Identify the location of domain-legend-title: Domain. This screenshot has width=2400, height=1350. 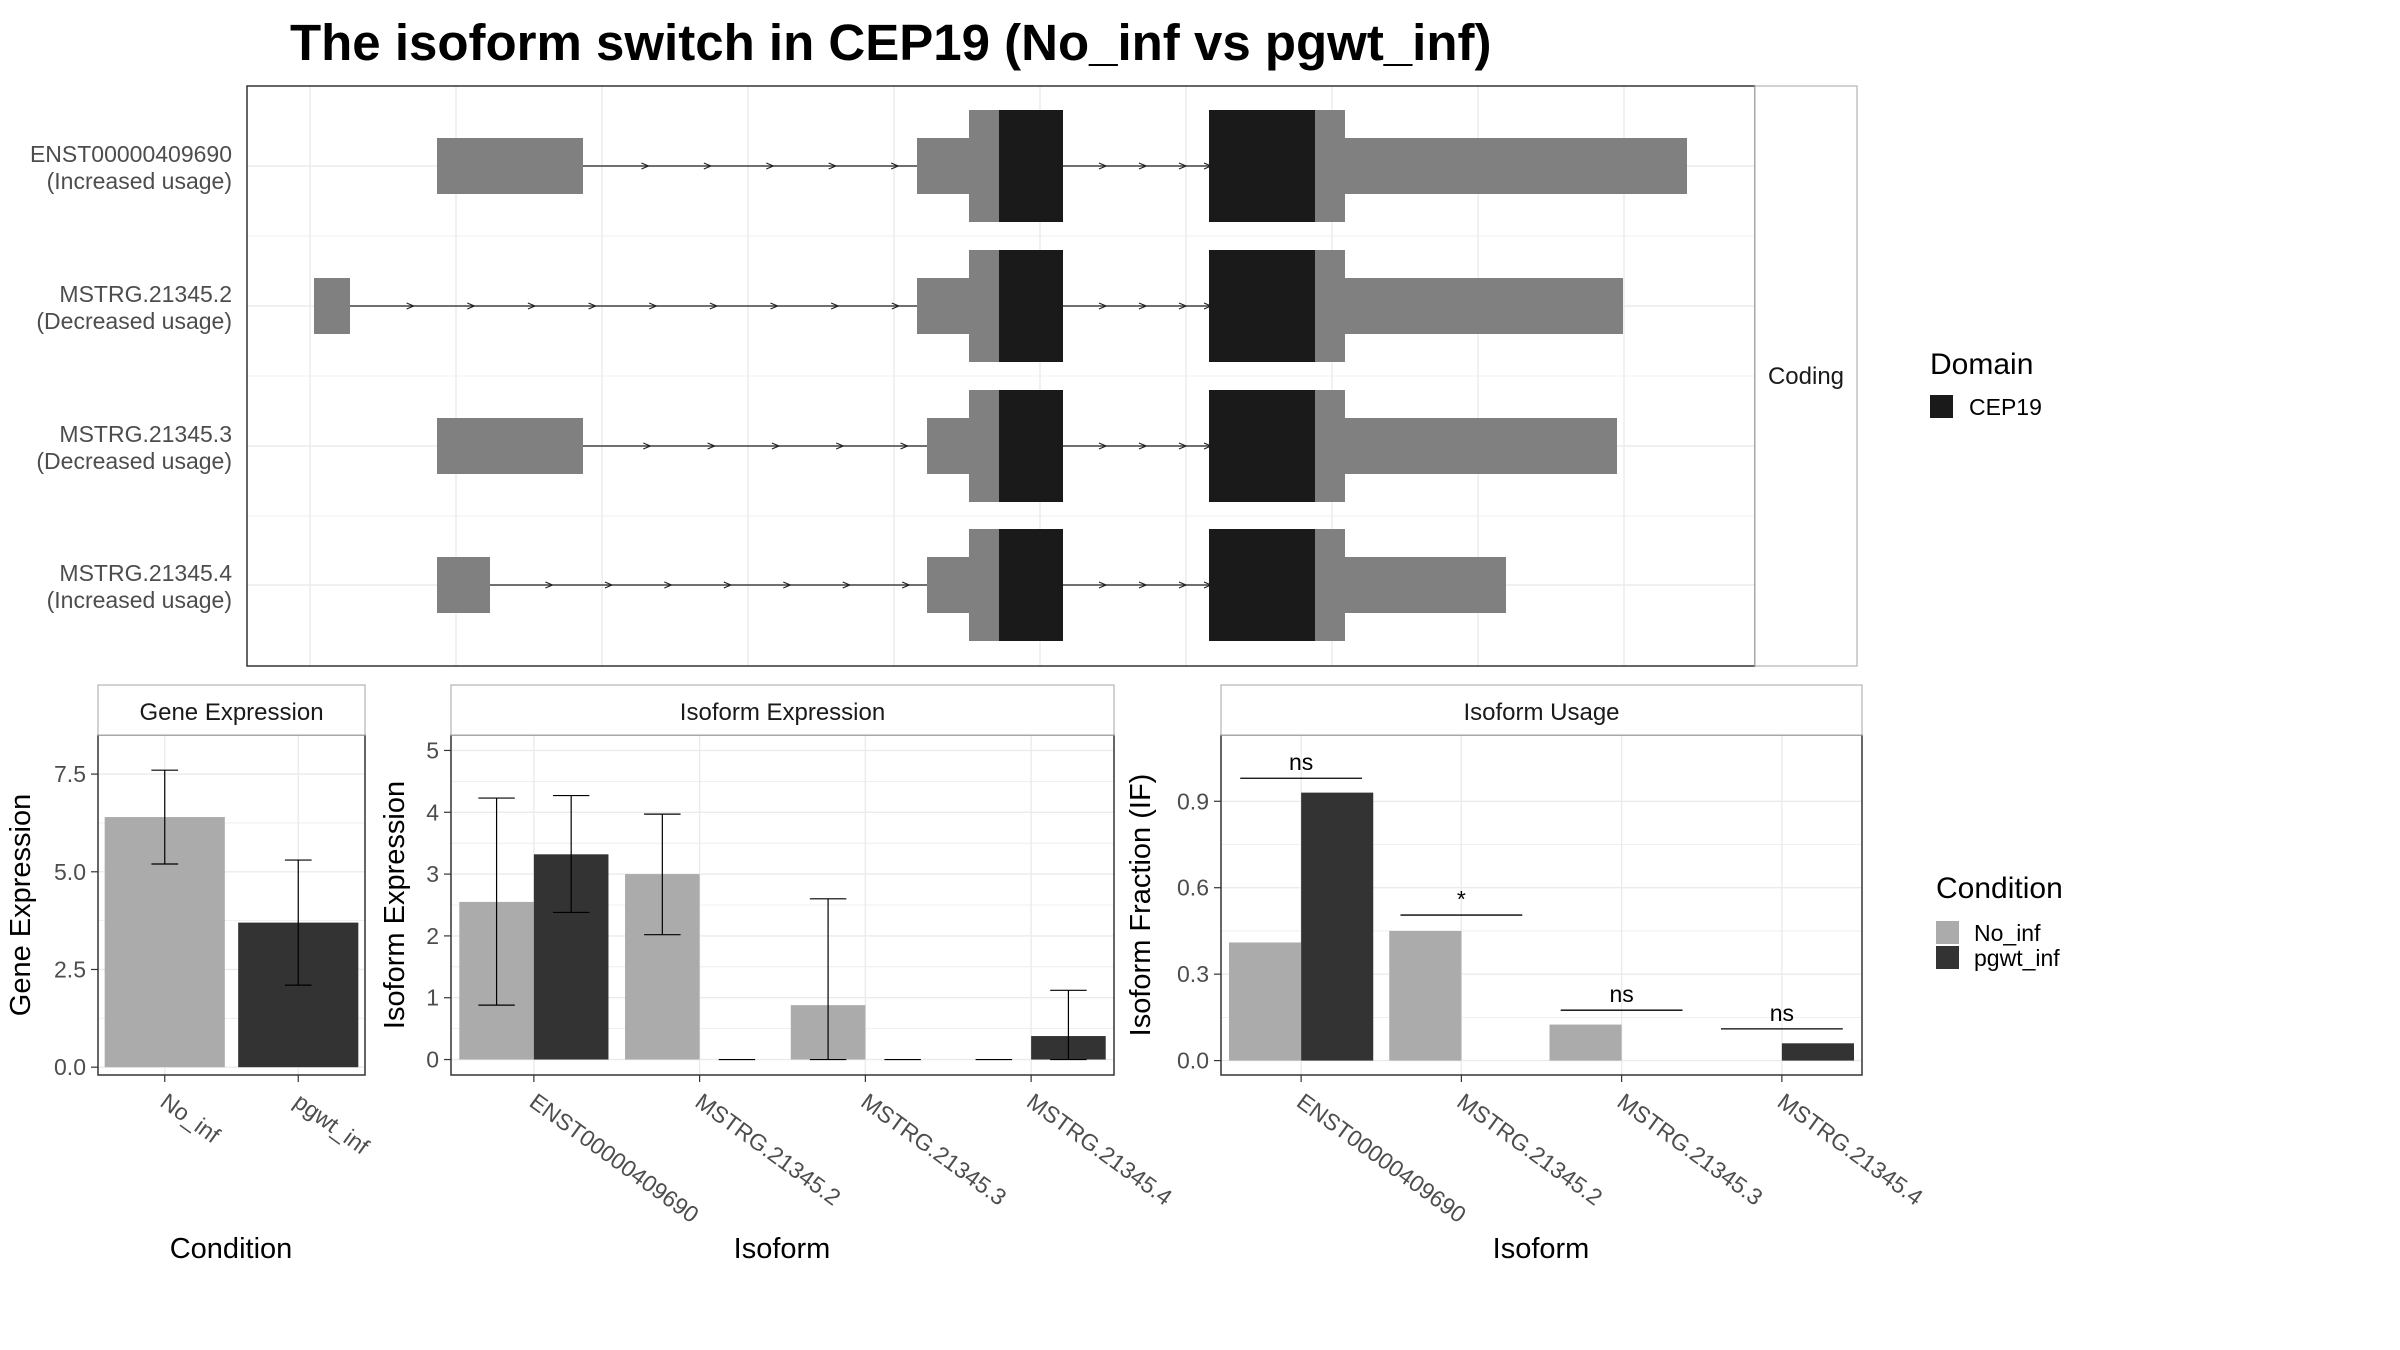
(1981, 364).